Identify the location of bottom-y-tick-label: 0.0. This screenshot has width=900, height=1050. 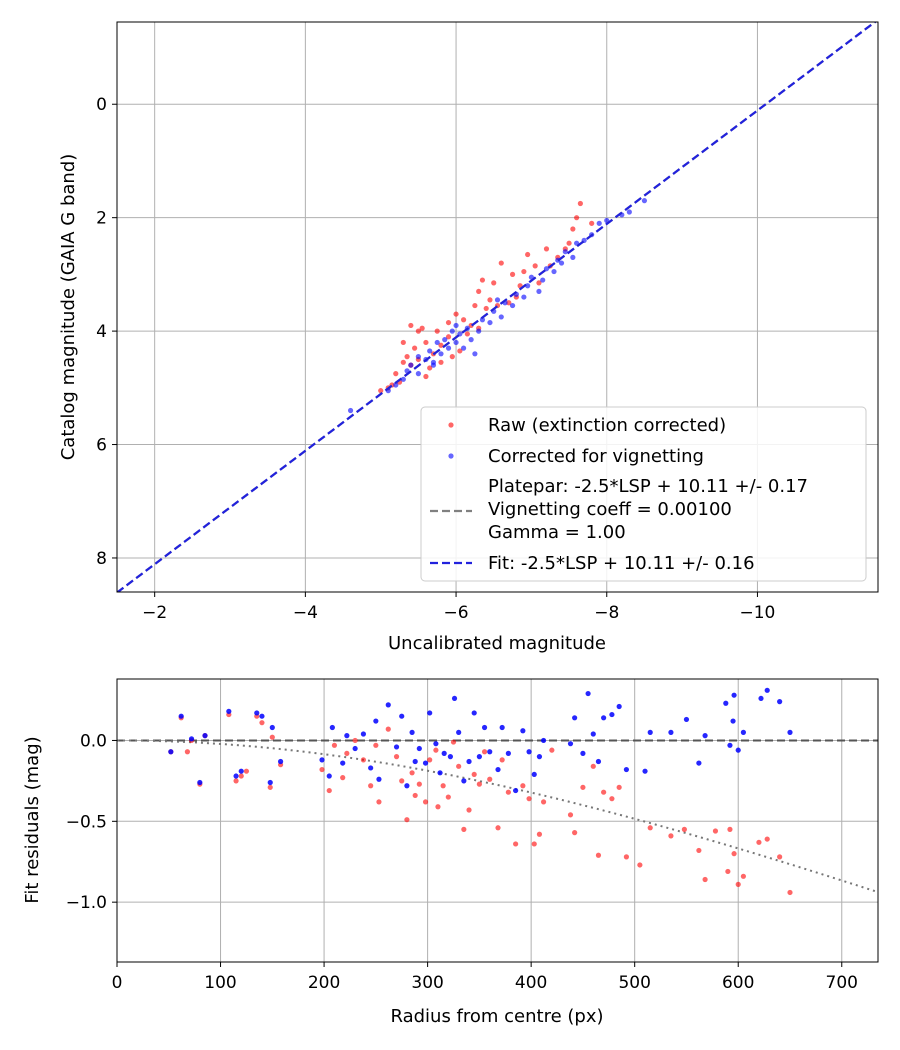
(93, 741).